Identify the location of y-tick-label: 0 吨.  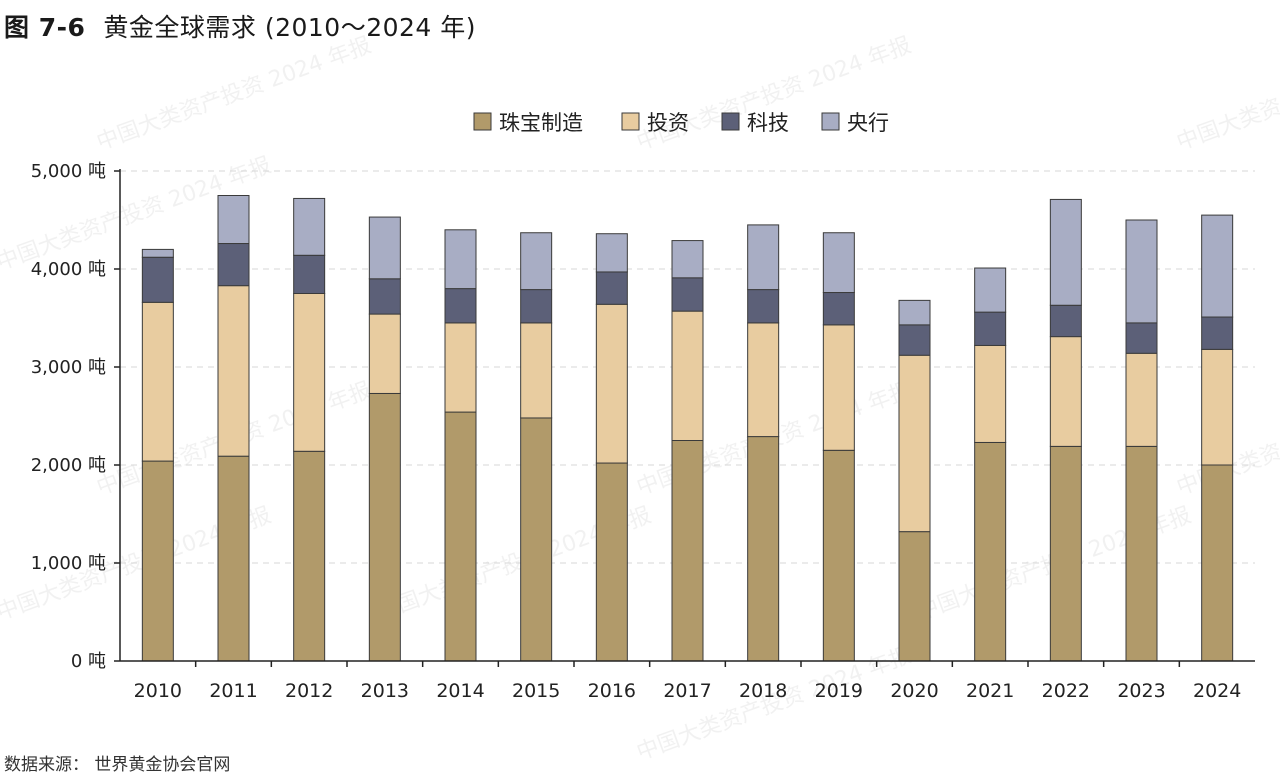
(88, 661).